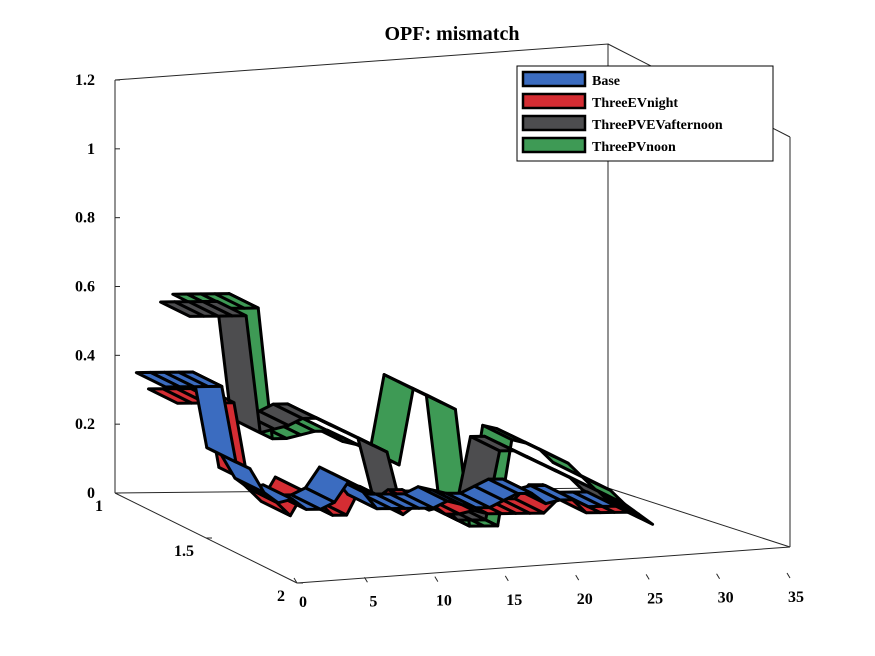 This screenshot has height=656, width=875. Describe the element at coordinates (85, 218) in the screenshot. I see `z-tick-label: 0.8` at that location.